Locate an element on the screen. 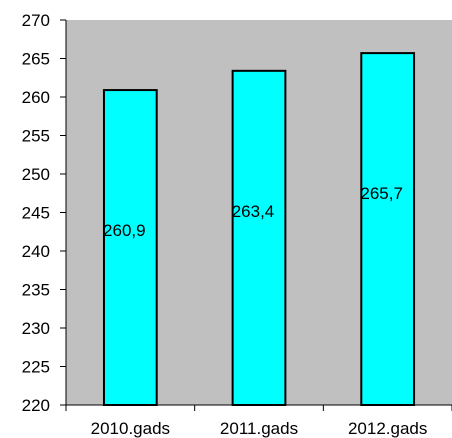 This screenshot has width=452, height=438. y-tick-label: 260 is located at coordinates (36, 97).